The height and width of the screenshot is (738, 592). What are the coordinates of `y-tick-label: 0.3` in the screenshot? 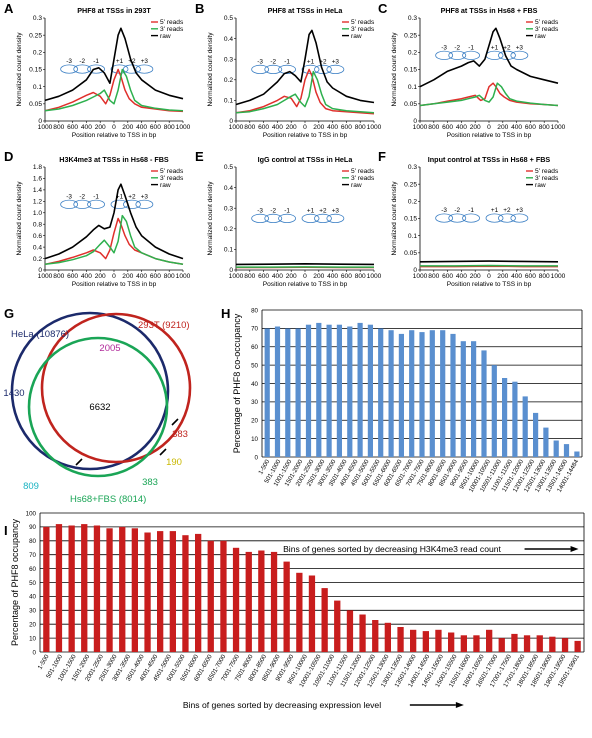 It's located at (412, 18).